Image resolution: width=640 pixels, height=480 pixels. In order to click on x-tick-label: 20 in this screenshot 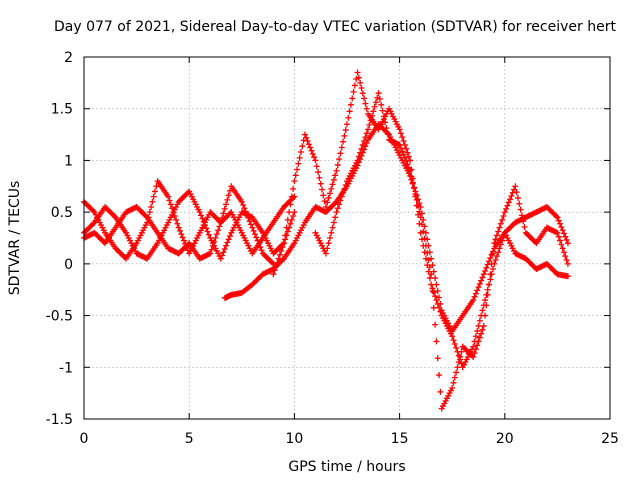, I will do `click(505, 439)`.